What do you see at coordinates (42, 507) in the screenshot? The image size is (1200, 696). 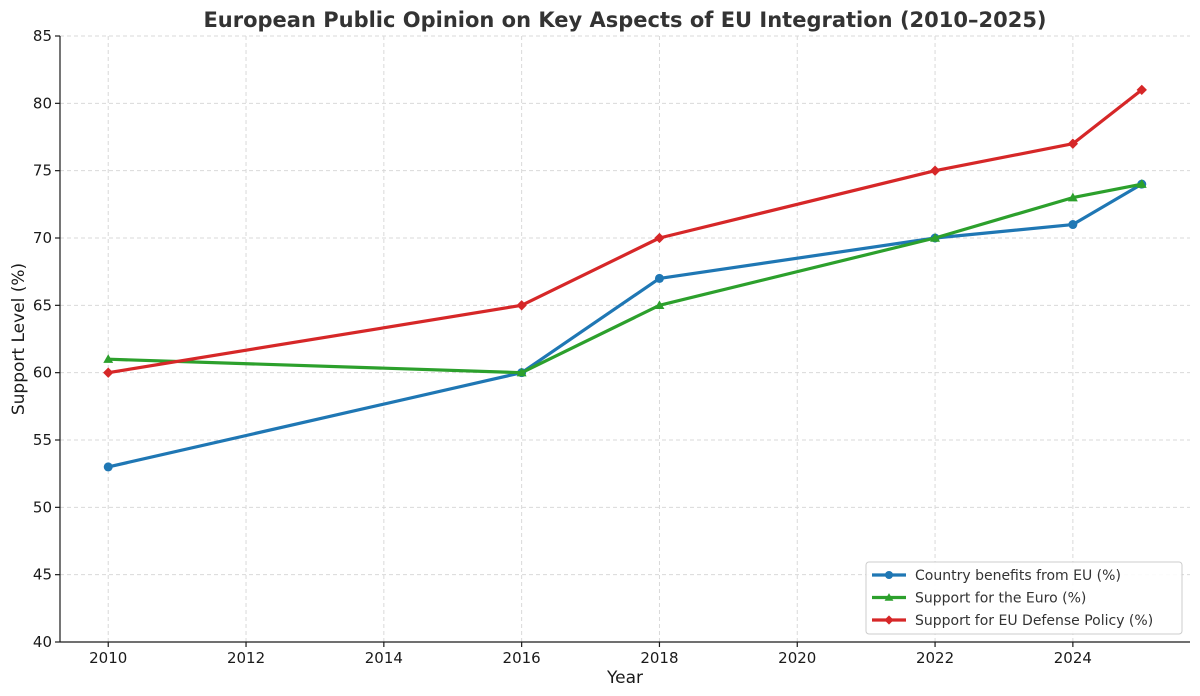 I see `y-tick-label: 50` at bounding box center [42, 507].